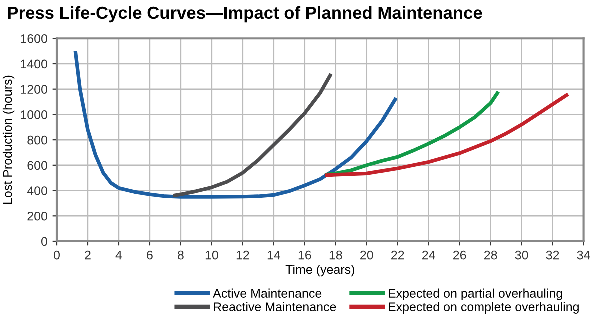 The image size is (600, 322). Describe the element at coordinates (460, 255) in the screenshot. I see `x-tick-label: 26` at that location.